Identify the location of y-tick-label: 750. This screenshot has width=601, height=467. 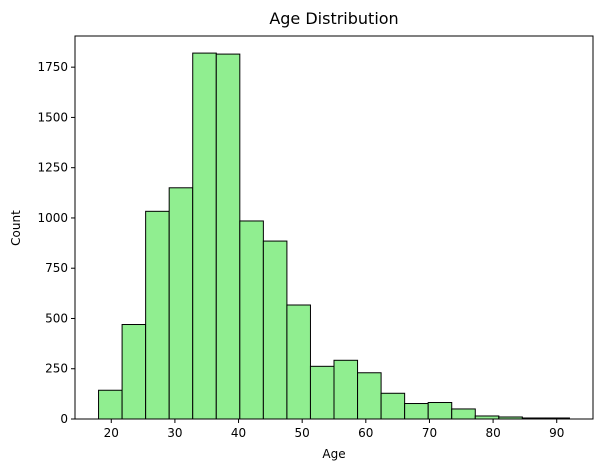
(56, 268).